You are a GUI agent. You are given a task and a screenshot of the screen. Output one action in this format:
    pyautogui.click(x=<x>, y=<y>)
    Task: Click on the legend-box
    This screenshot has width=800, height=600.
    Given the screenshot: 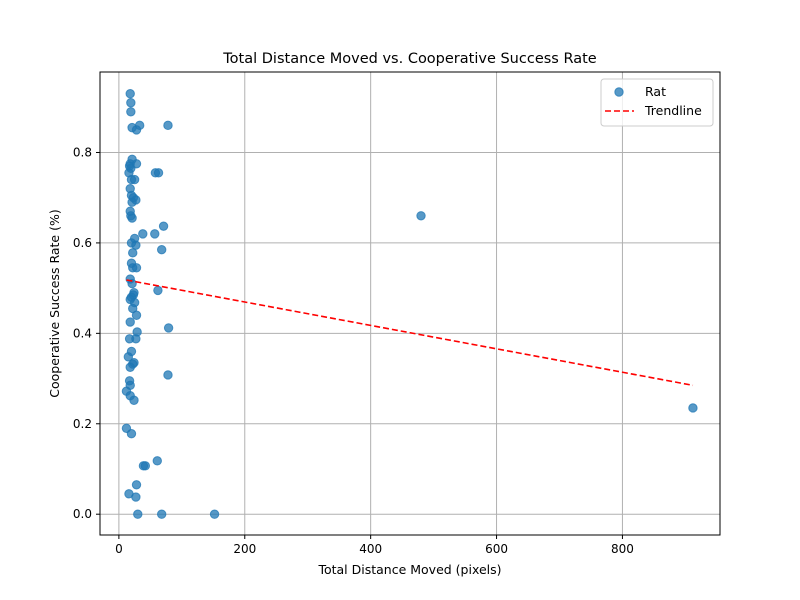 What is the action you would take?
    pyautogui.click(x=657, y=102)
    